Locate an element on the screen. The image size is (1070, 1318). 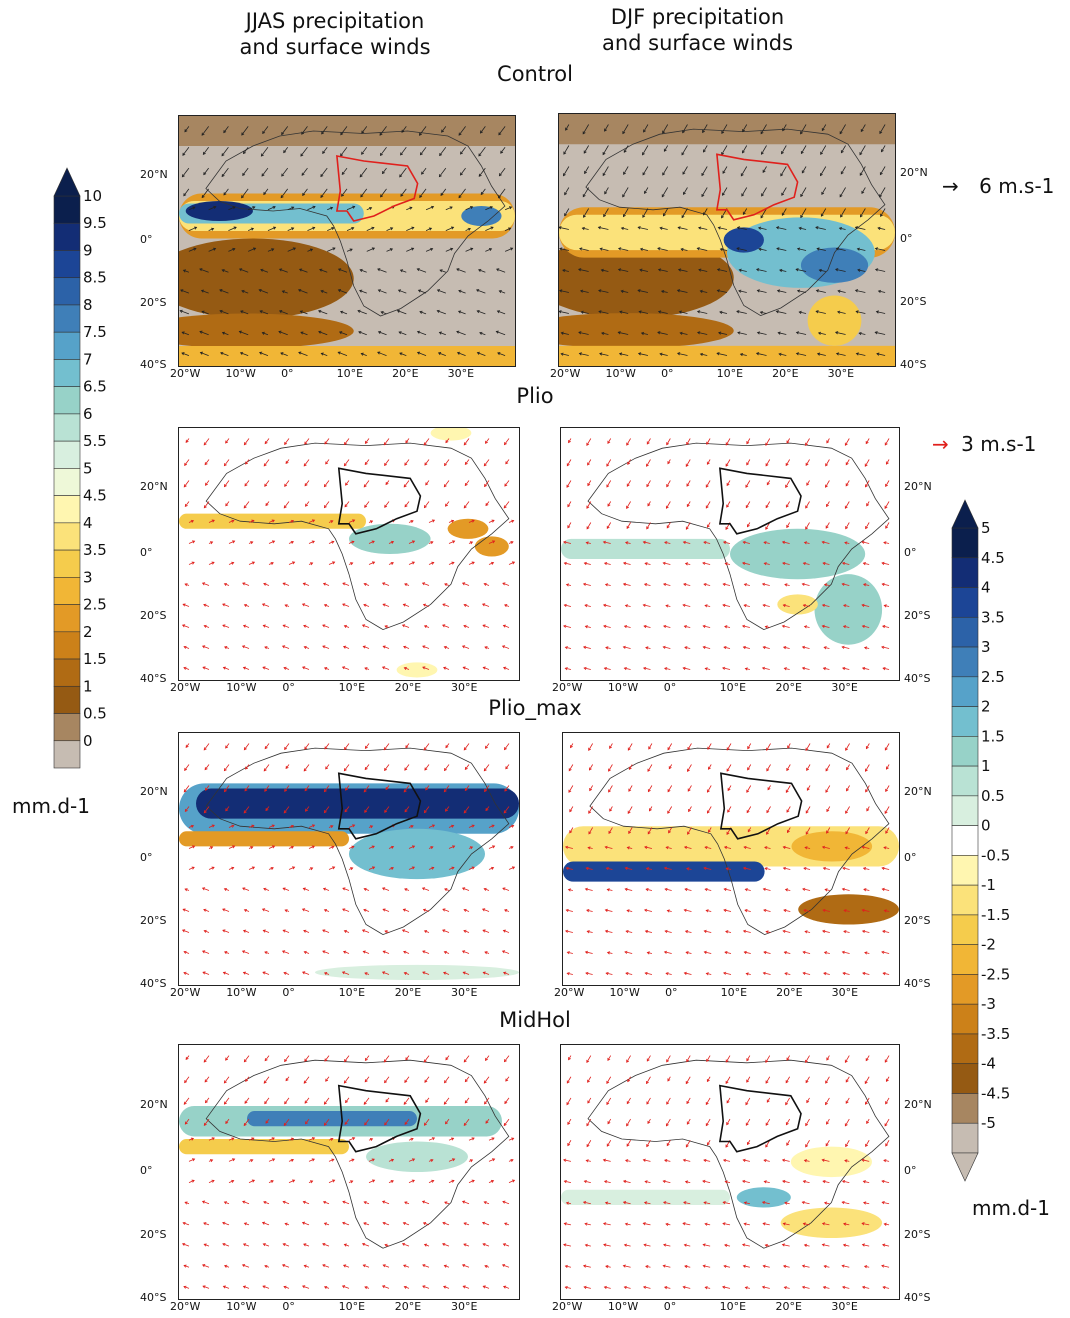
colorbar-left-tick-label: 7 is located at coordinates (88, 359).